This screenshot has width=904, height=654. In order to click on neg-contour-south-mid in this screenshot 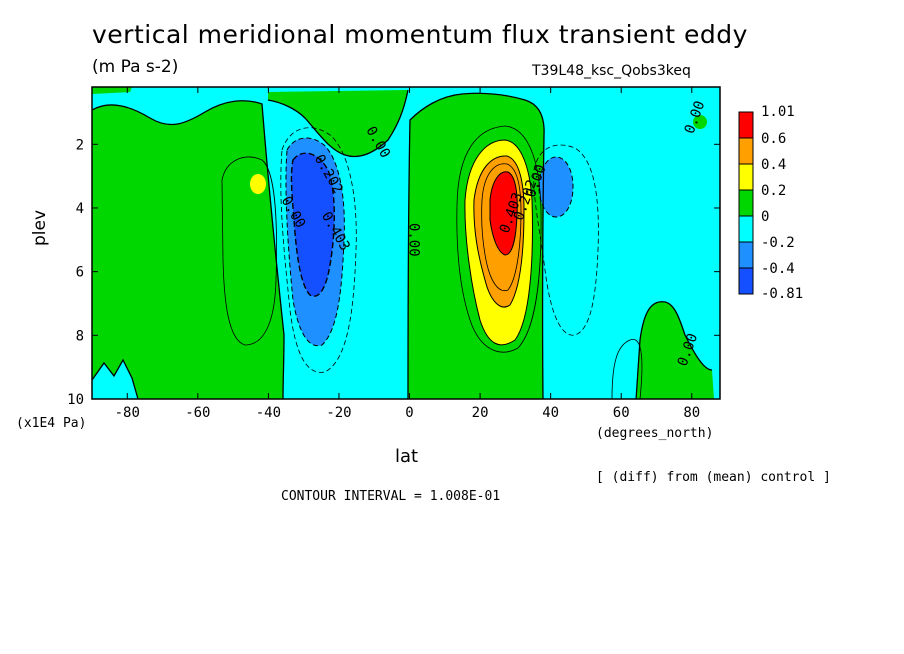, I will do `click(315, 242)`.